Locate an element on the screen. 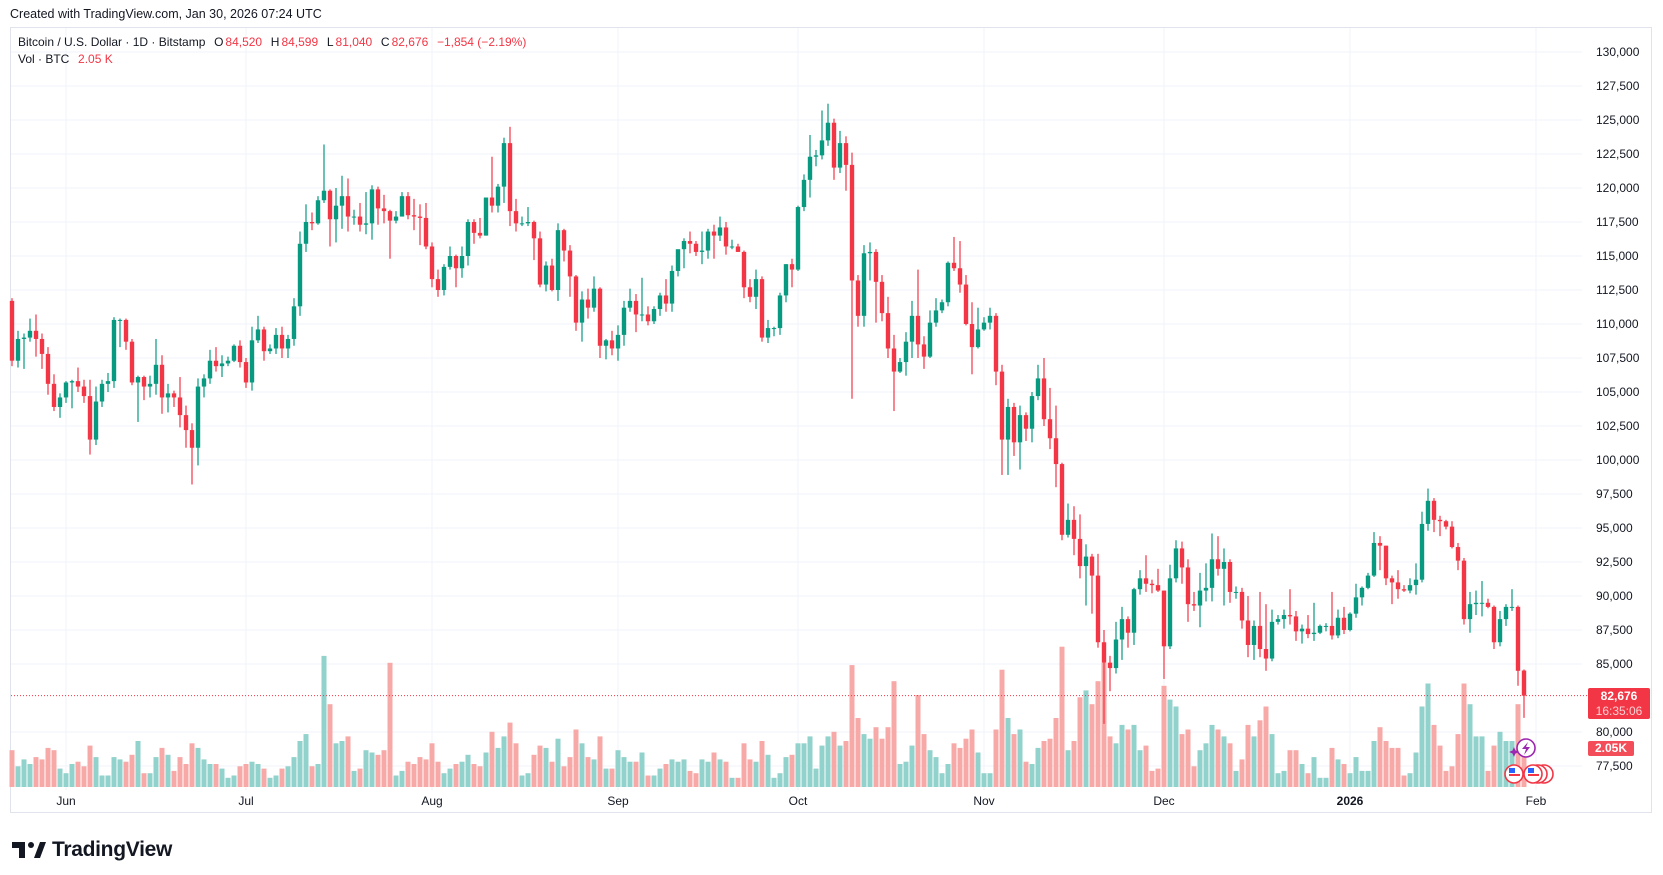  time-tick-label: Sep is located at coordinates (618, 801).